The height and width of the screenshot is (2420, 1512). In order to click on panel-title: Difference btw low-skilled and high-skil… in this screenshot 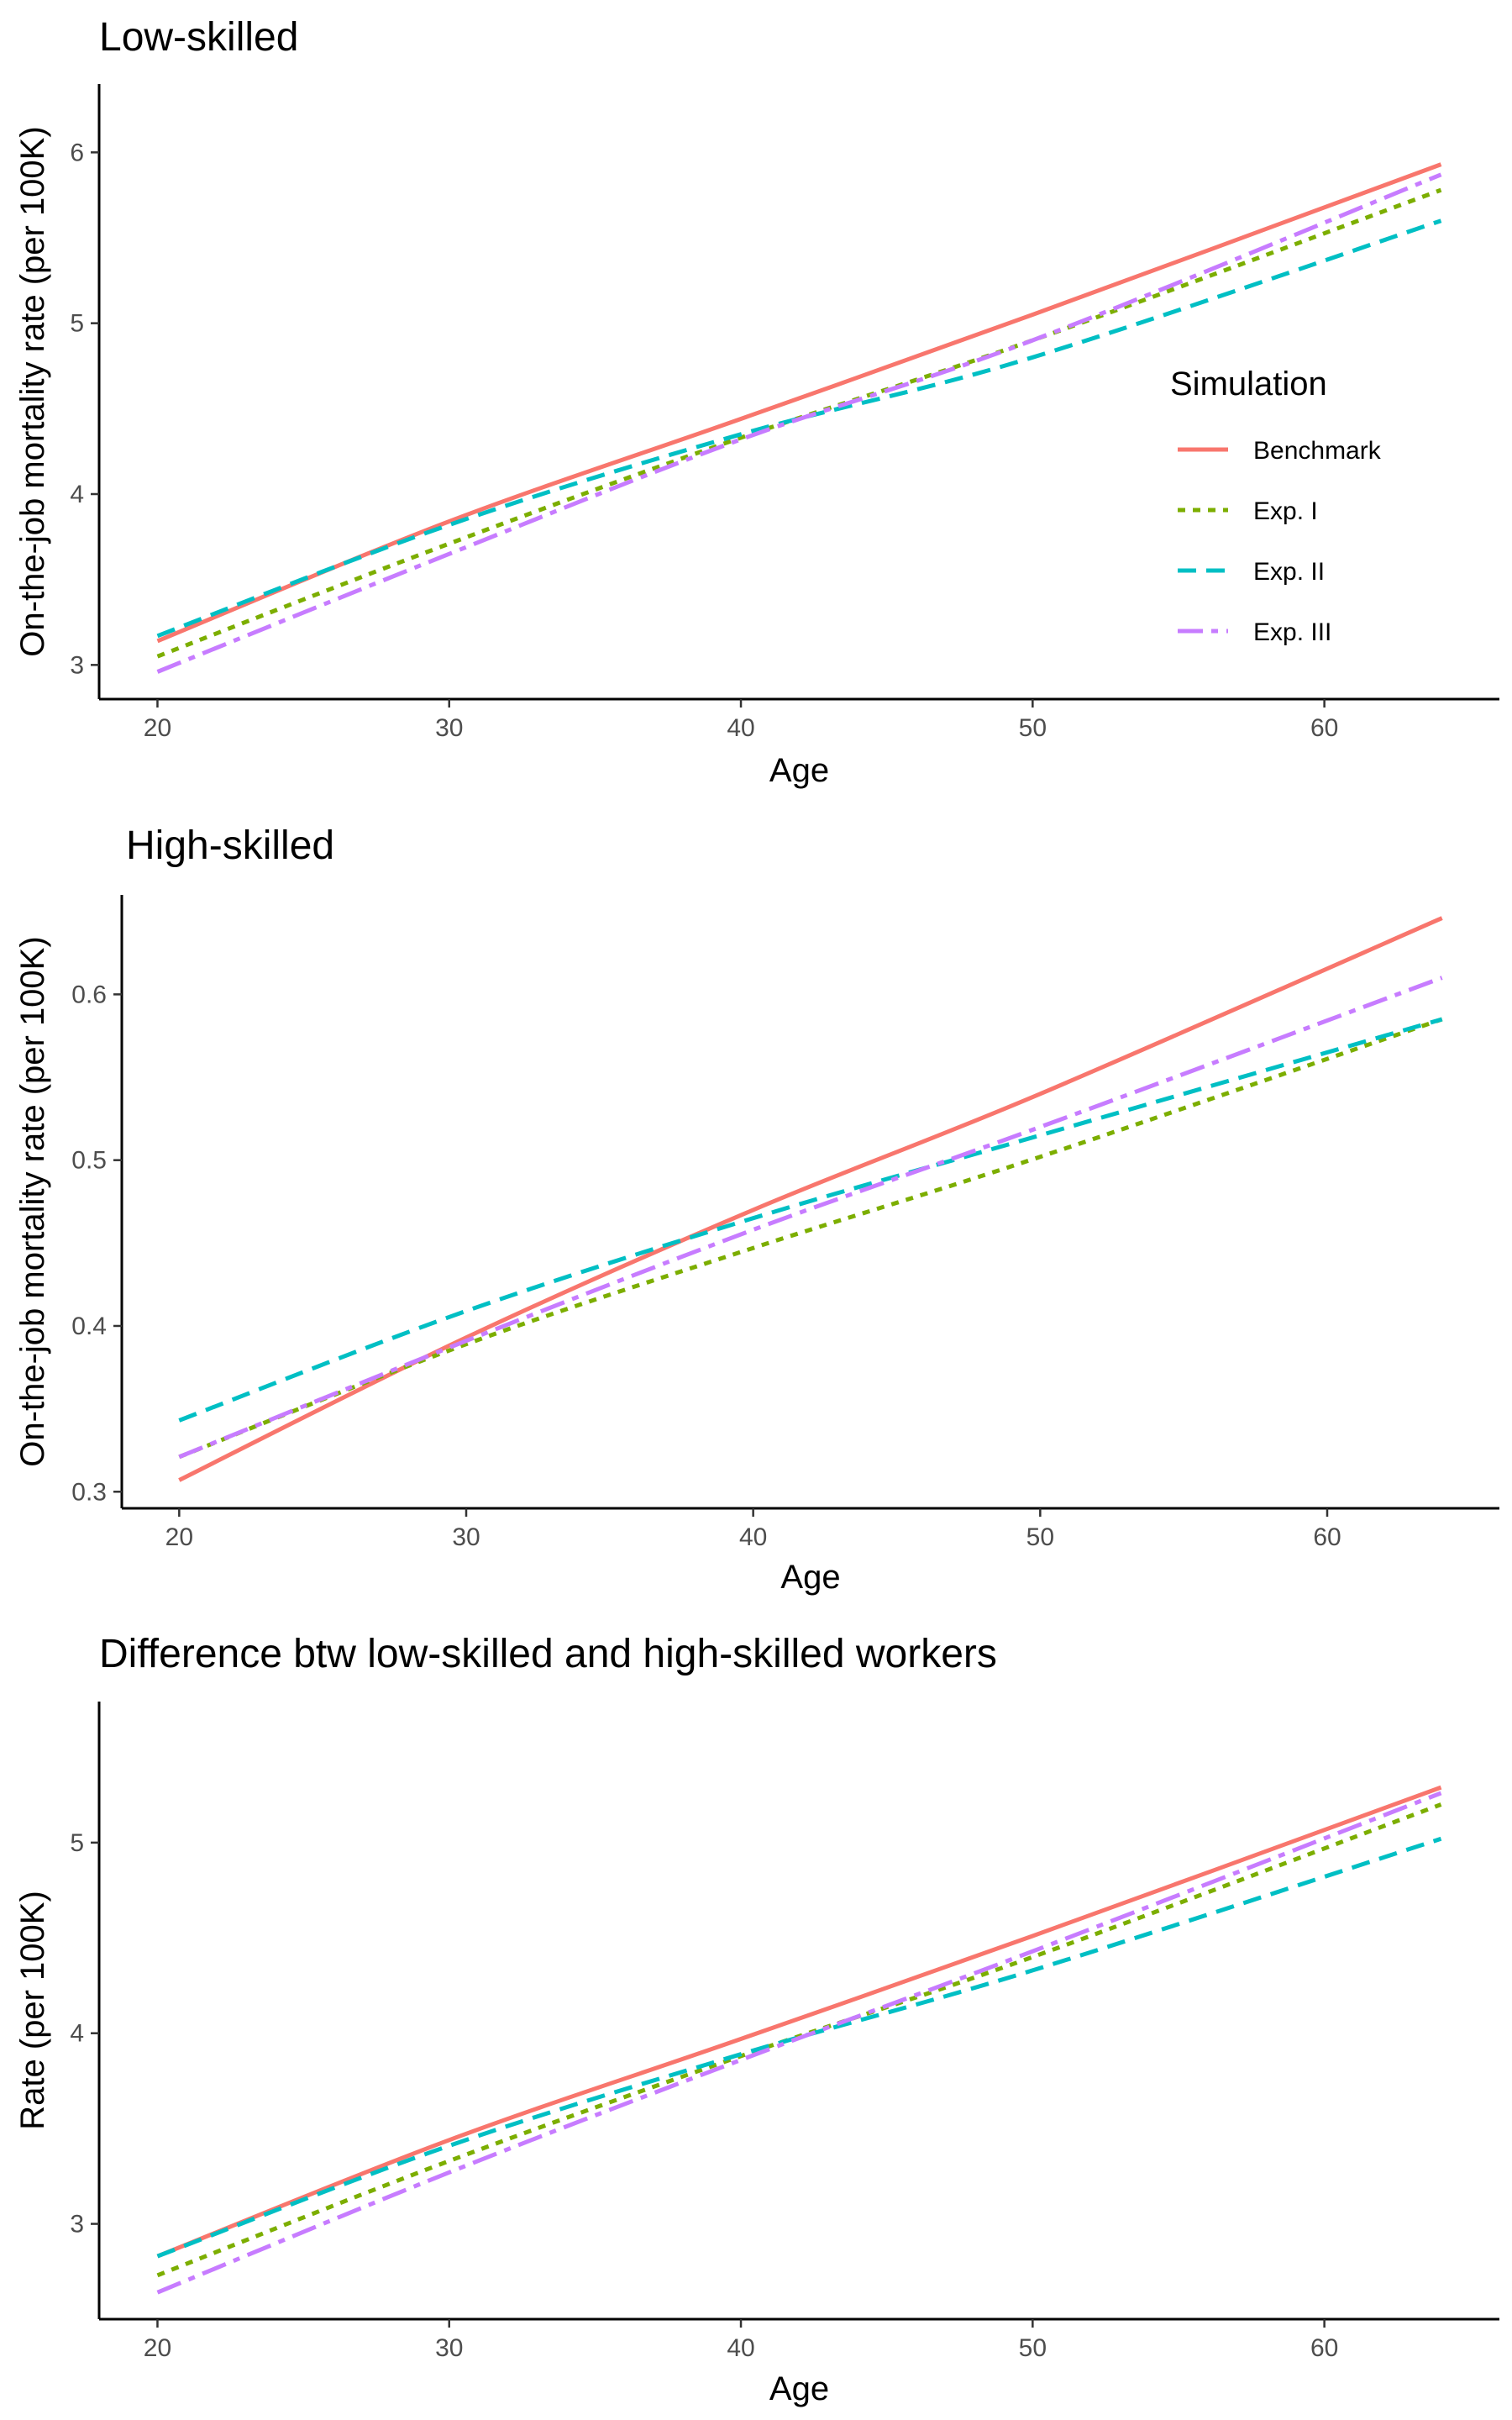, I will do `click(548, 1654)`.